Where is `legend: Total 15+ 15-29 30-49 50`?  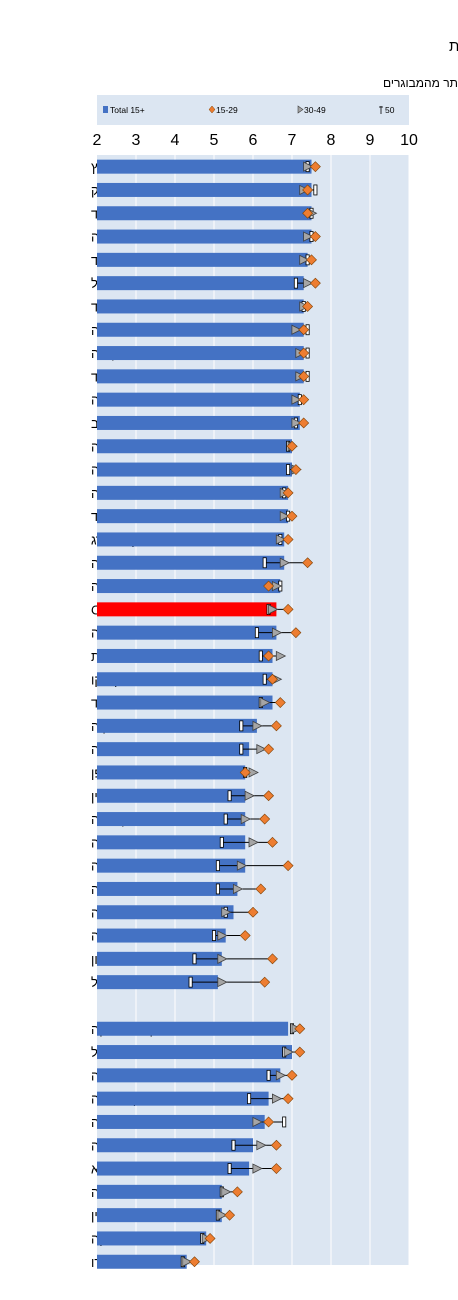 legend: Total 15+ 15-29 30-49 50 is located at coordinates (253, 110).